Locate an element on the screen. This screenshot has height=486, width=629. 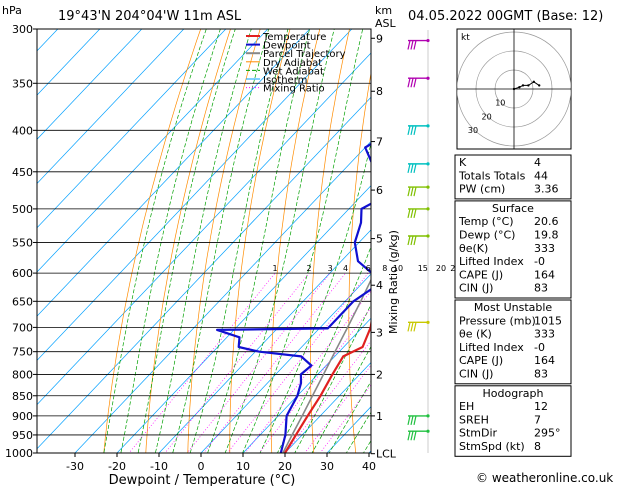
pressure-tick-label: 950 is located at coordinates (22, 435).